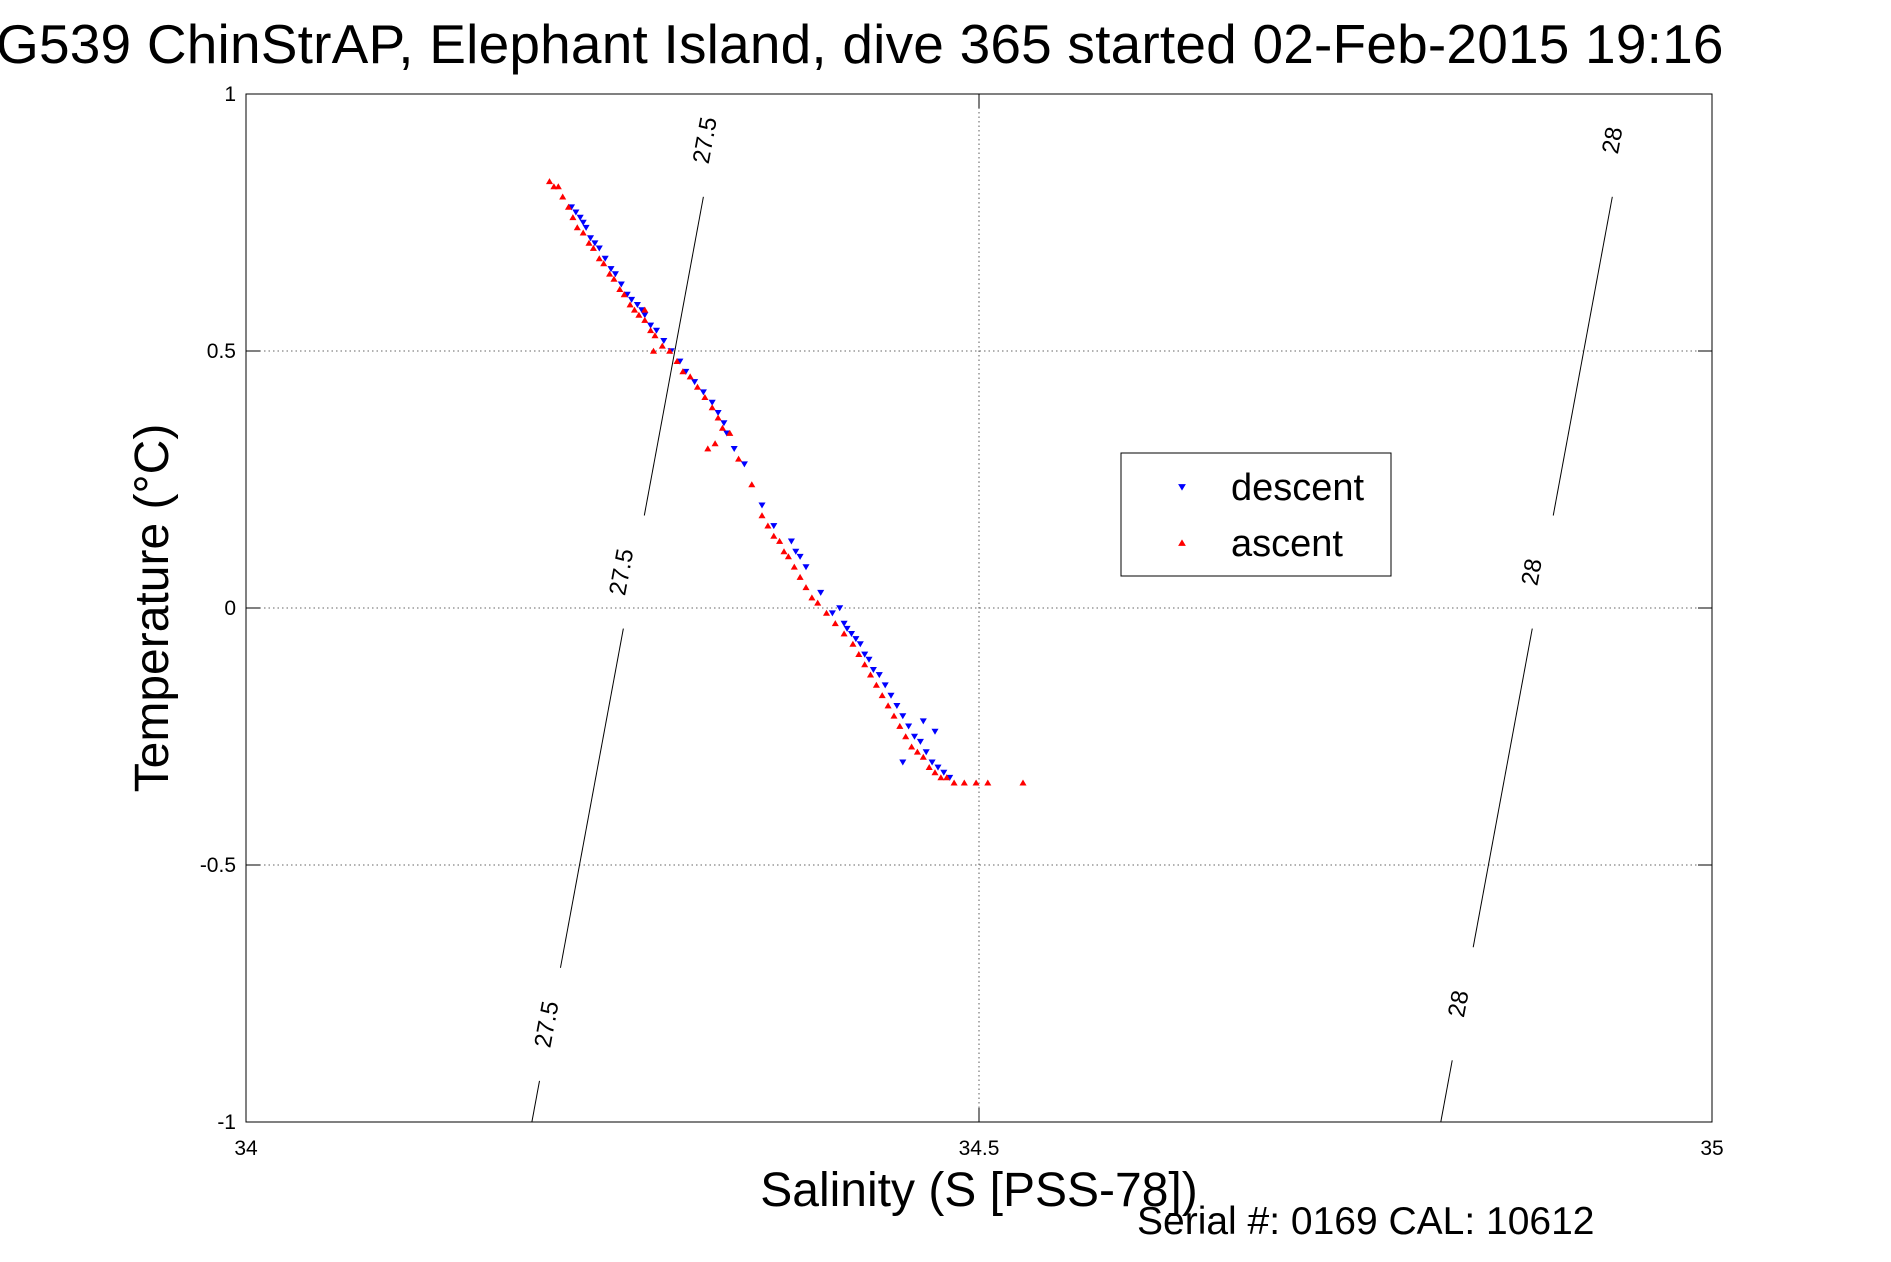  Describe the element at coordinates (978, 1190) in the screenshot. I see `x-axis-label: Salinity (S [PSS-78])` at that location.